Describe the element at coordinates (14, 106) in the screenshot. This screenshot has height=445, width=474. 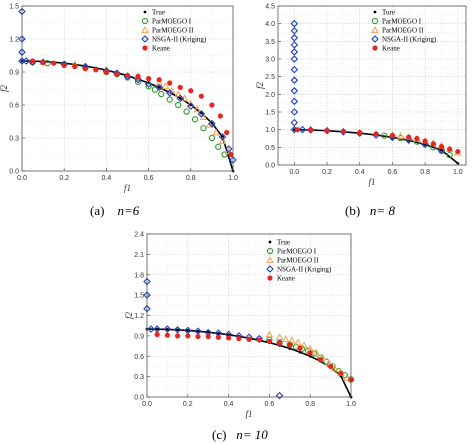
I see `y-tick-label: 0.6` at that location.